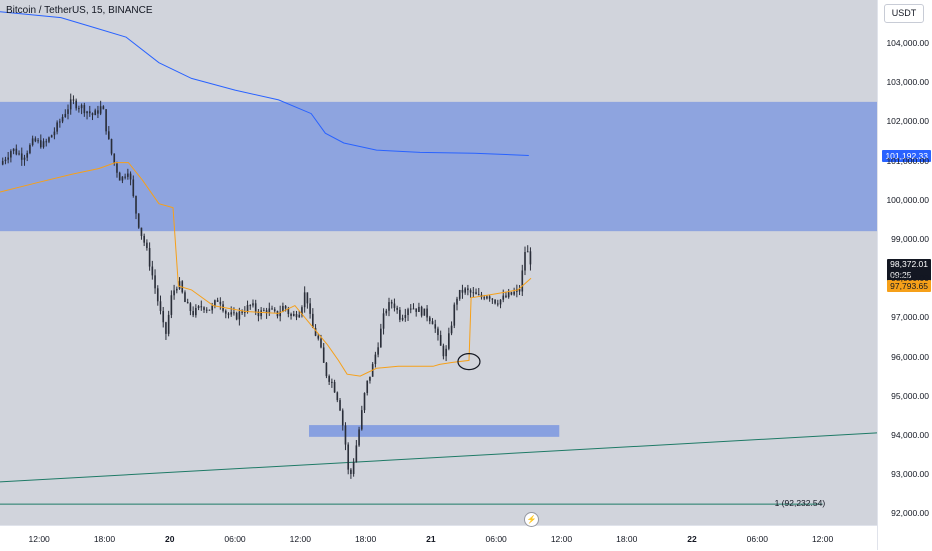 This screenshot has height=551, width=932. What do you see at coordinates (904, 13) in the screenshot?
I see `currency-unit-button: USDT` at bounding box center [904, 13].